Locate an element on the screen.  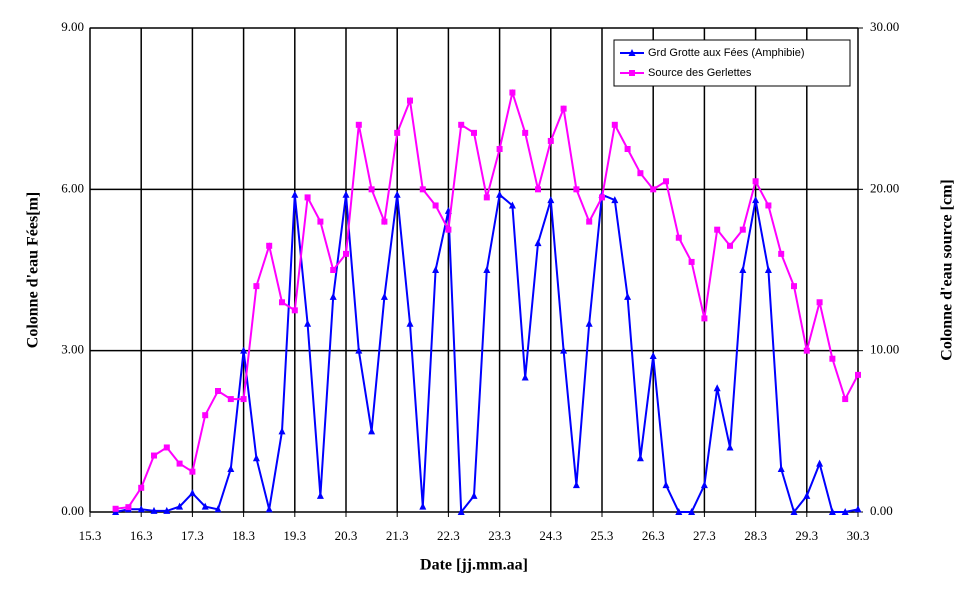
y-tick-label: 9.00 is located at coordinates (72, 26).